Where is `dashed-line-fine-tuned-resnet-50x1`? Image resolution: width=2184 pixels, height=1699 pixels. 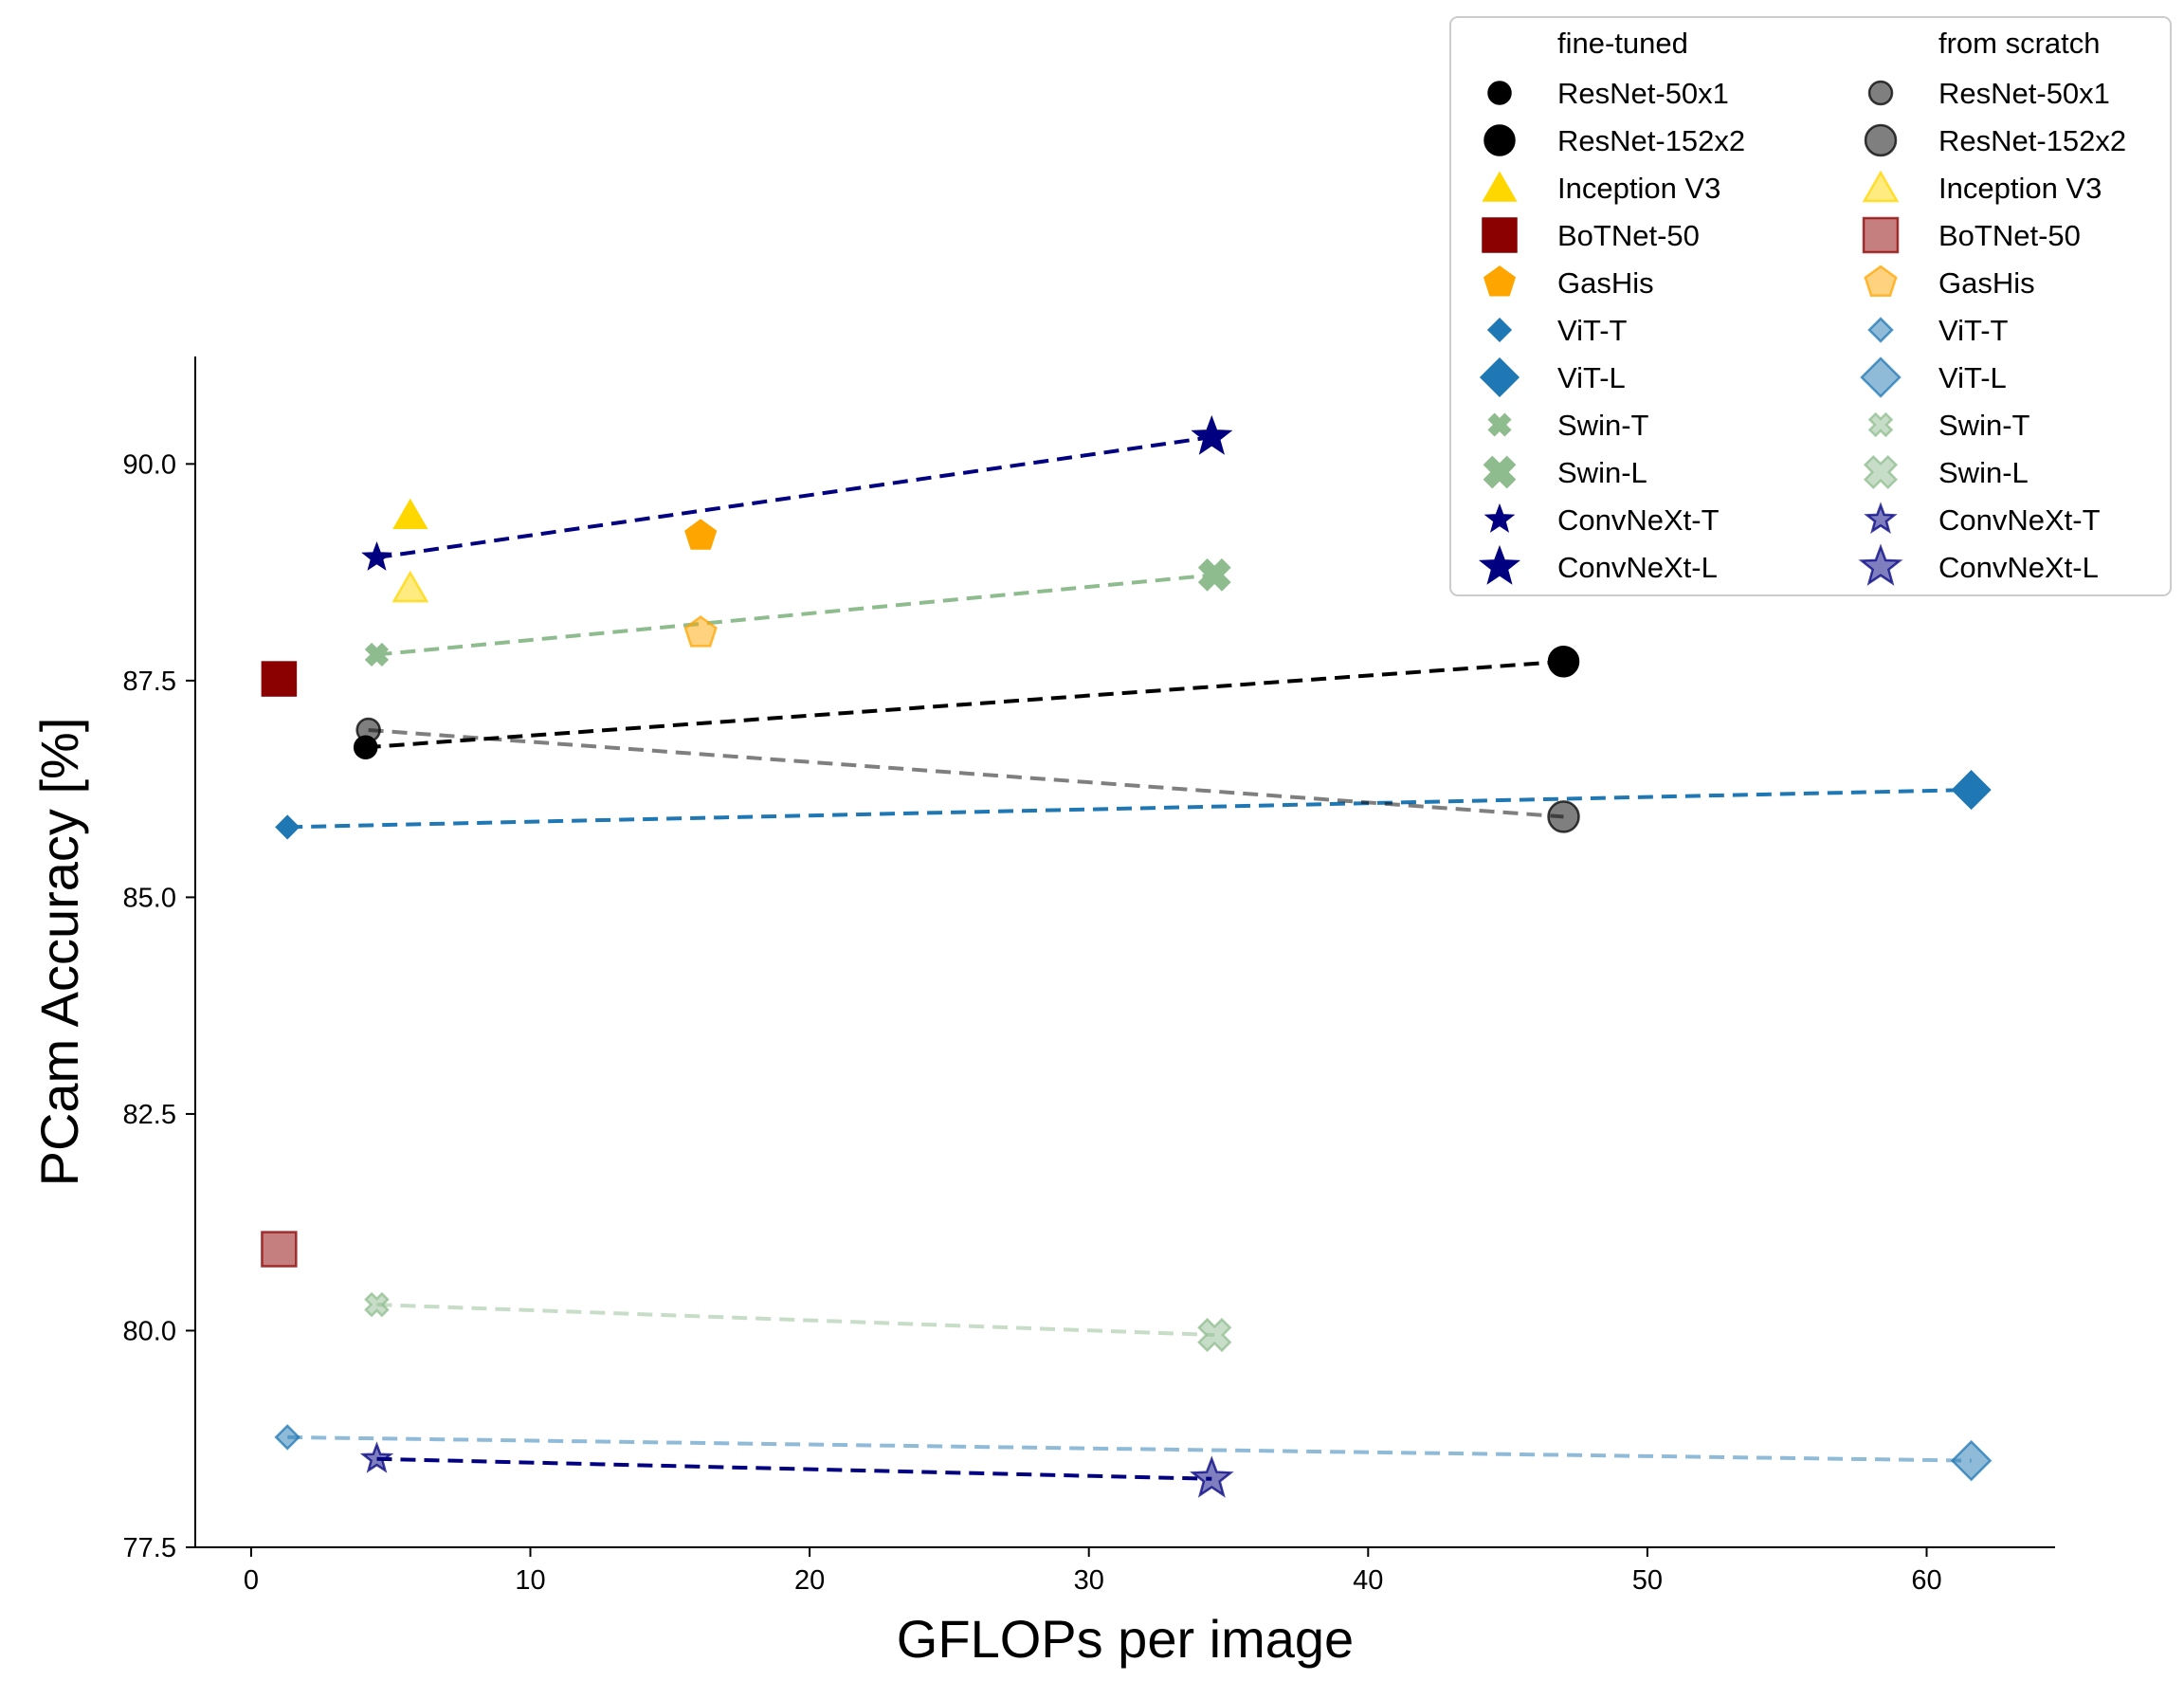 dashed-line-fine-tuned-resnet-50x1 is located at coordinates (964, 704).